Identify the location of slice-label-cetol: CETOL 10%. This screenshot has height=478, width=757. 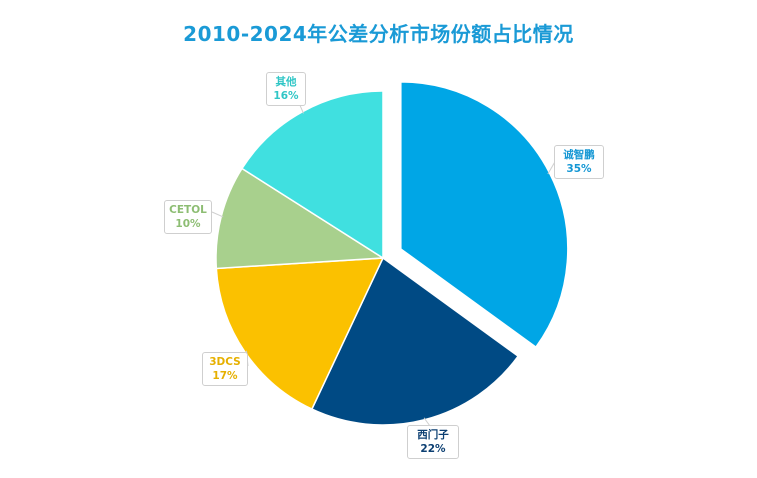
(188, 217).